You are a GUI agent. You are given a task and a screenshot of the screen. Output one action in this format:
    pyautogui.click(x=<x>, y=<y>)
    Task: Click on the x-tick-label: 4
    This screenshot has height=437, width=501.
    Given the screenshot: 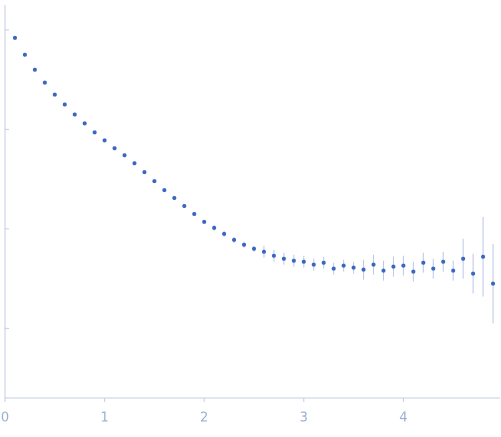 What is the action you would take?
    pyautogui.click(x=403, y=418)
    